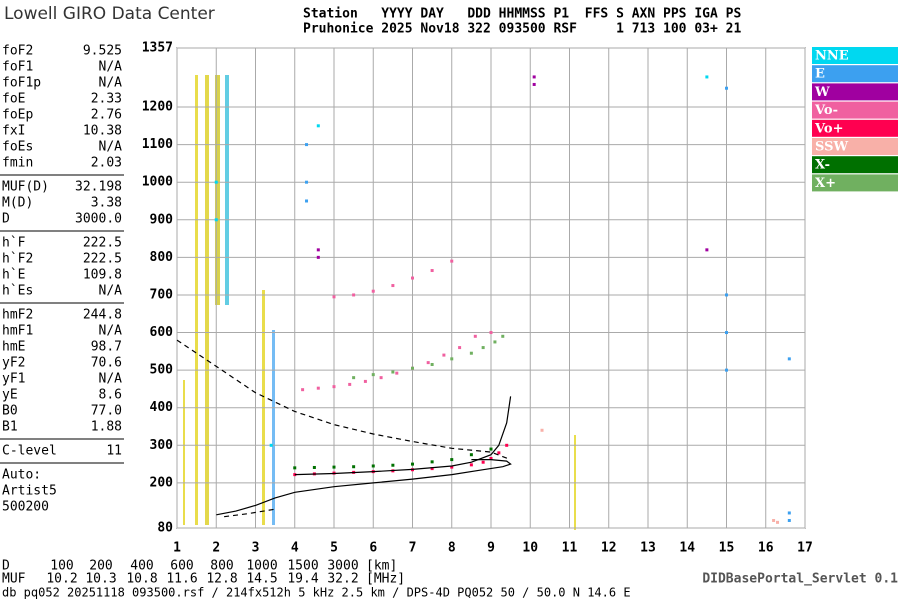  What do you see at coordinates (825, 183) in the screenshot?
I see `legend-label: X+` at bounding box center [825, 183].